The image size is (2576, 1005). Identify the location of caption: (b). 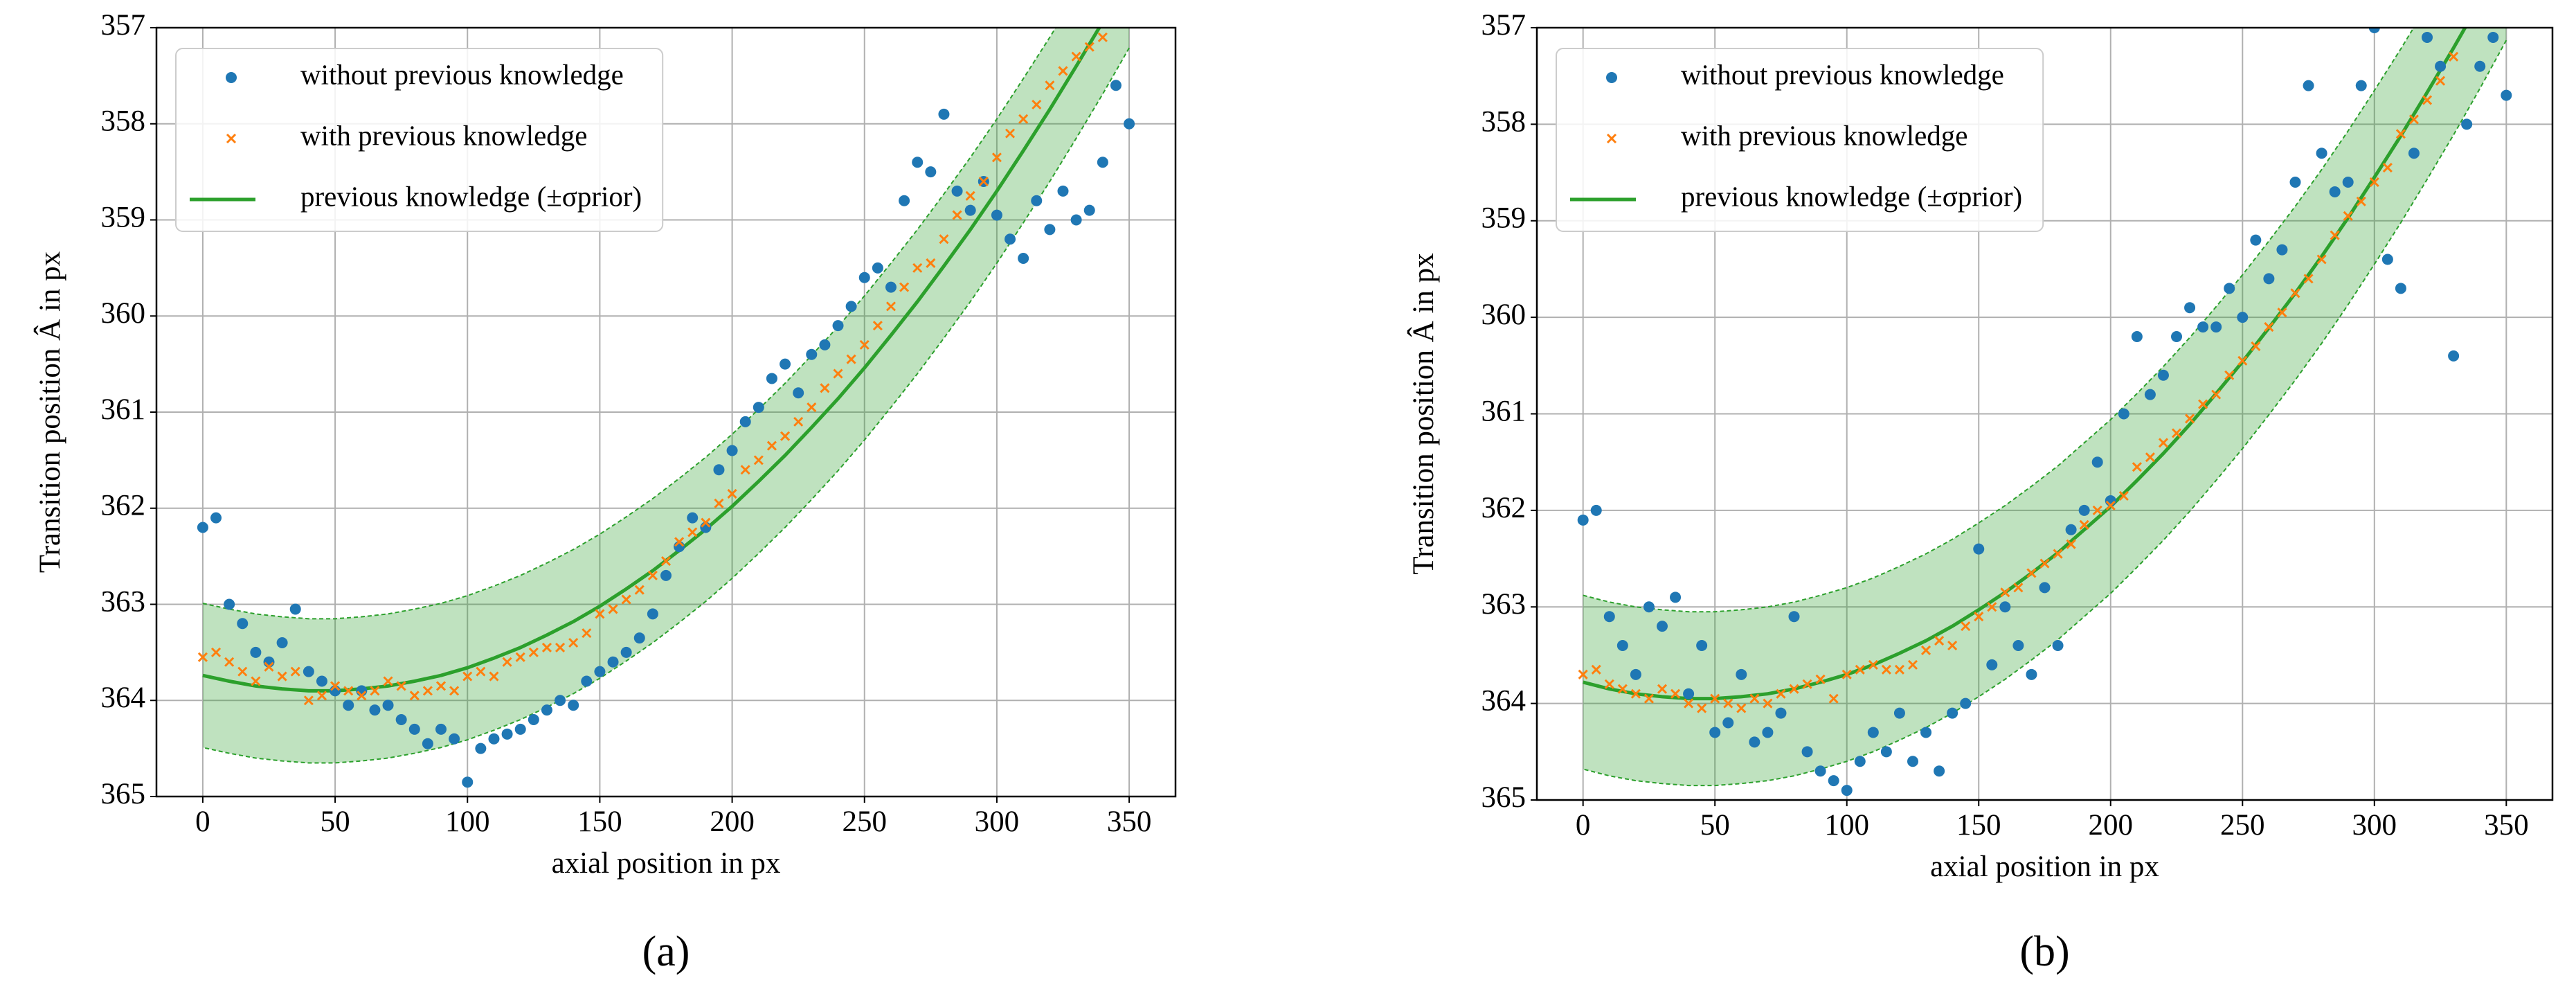
(2044, 952).